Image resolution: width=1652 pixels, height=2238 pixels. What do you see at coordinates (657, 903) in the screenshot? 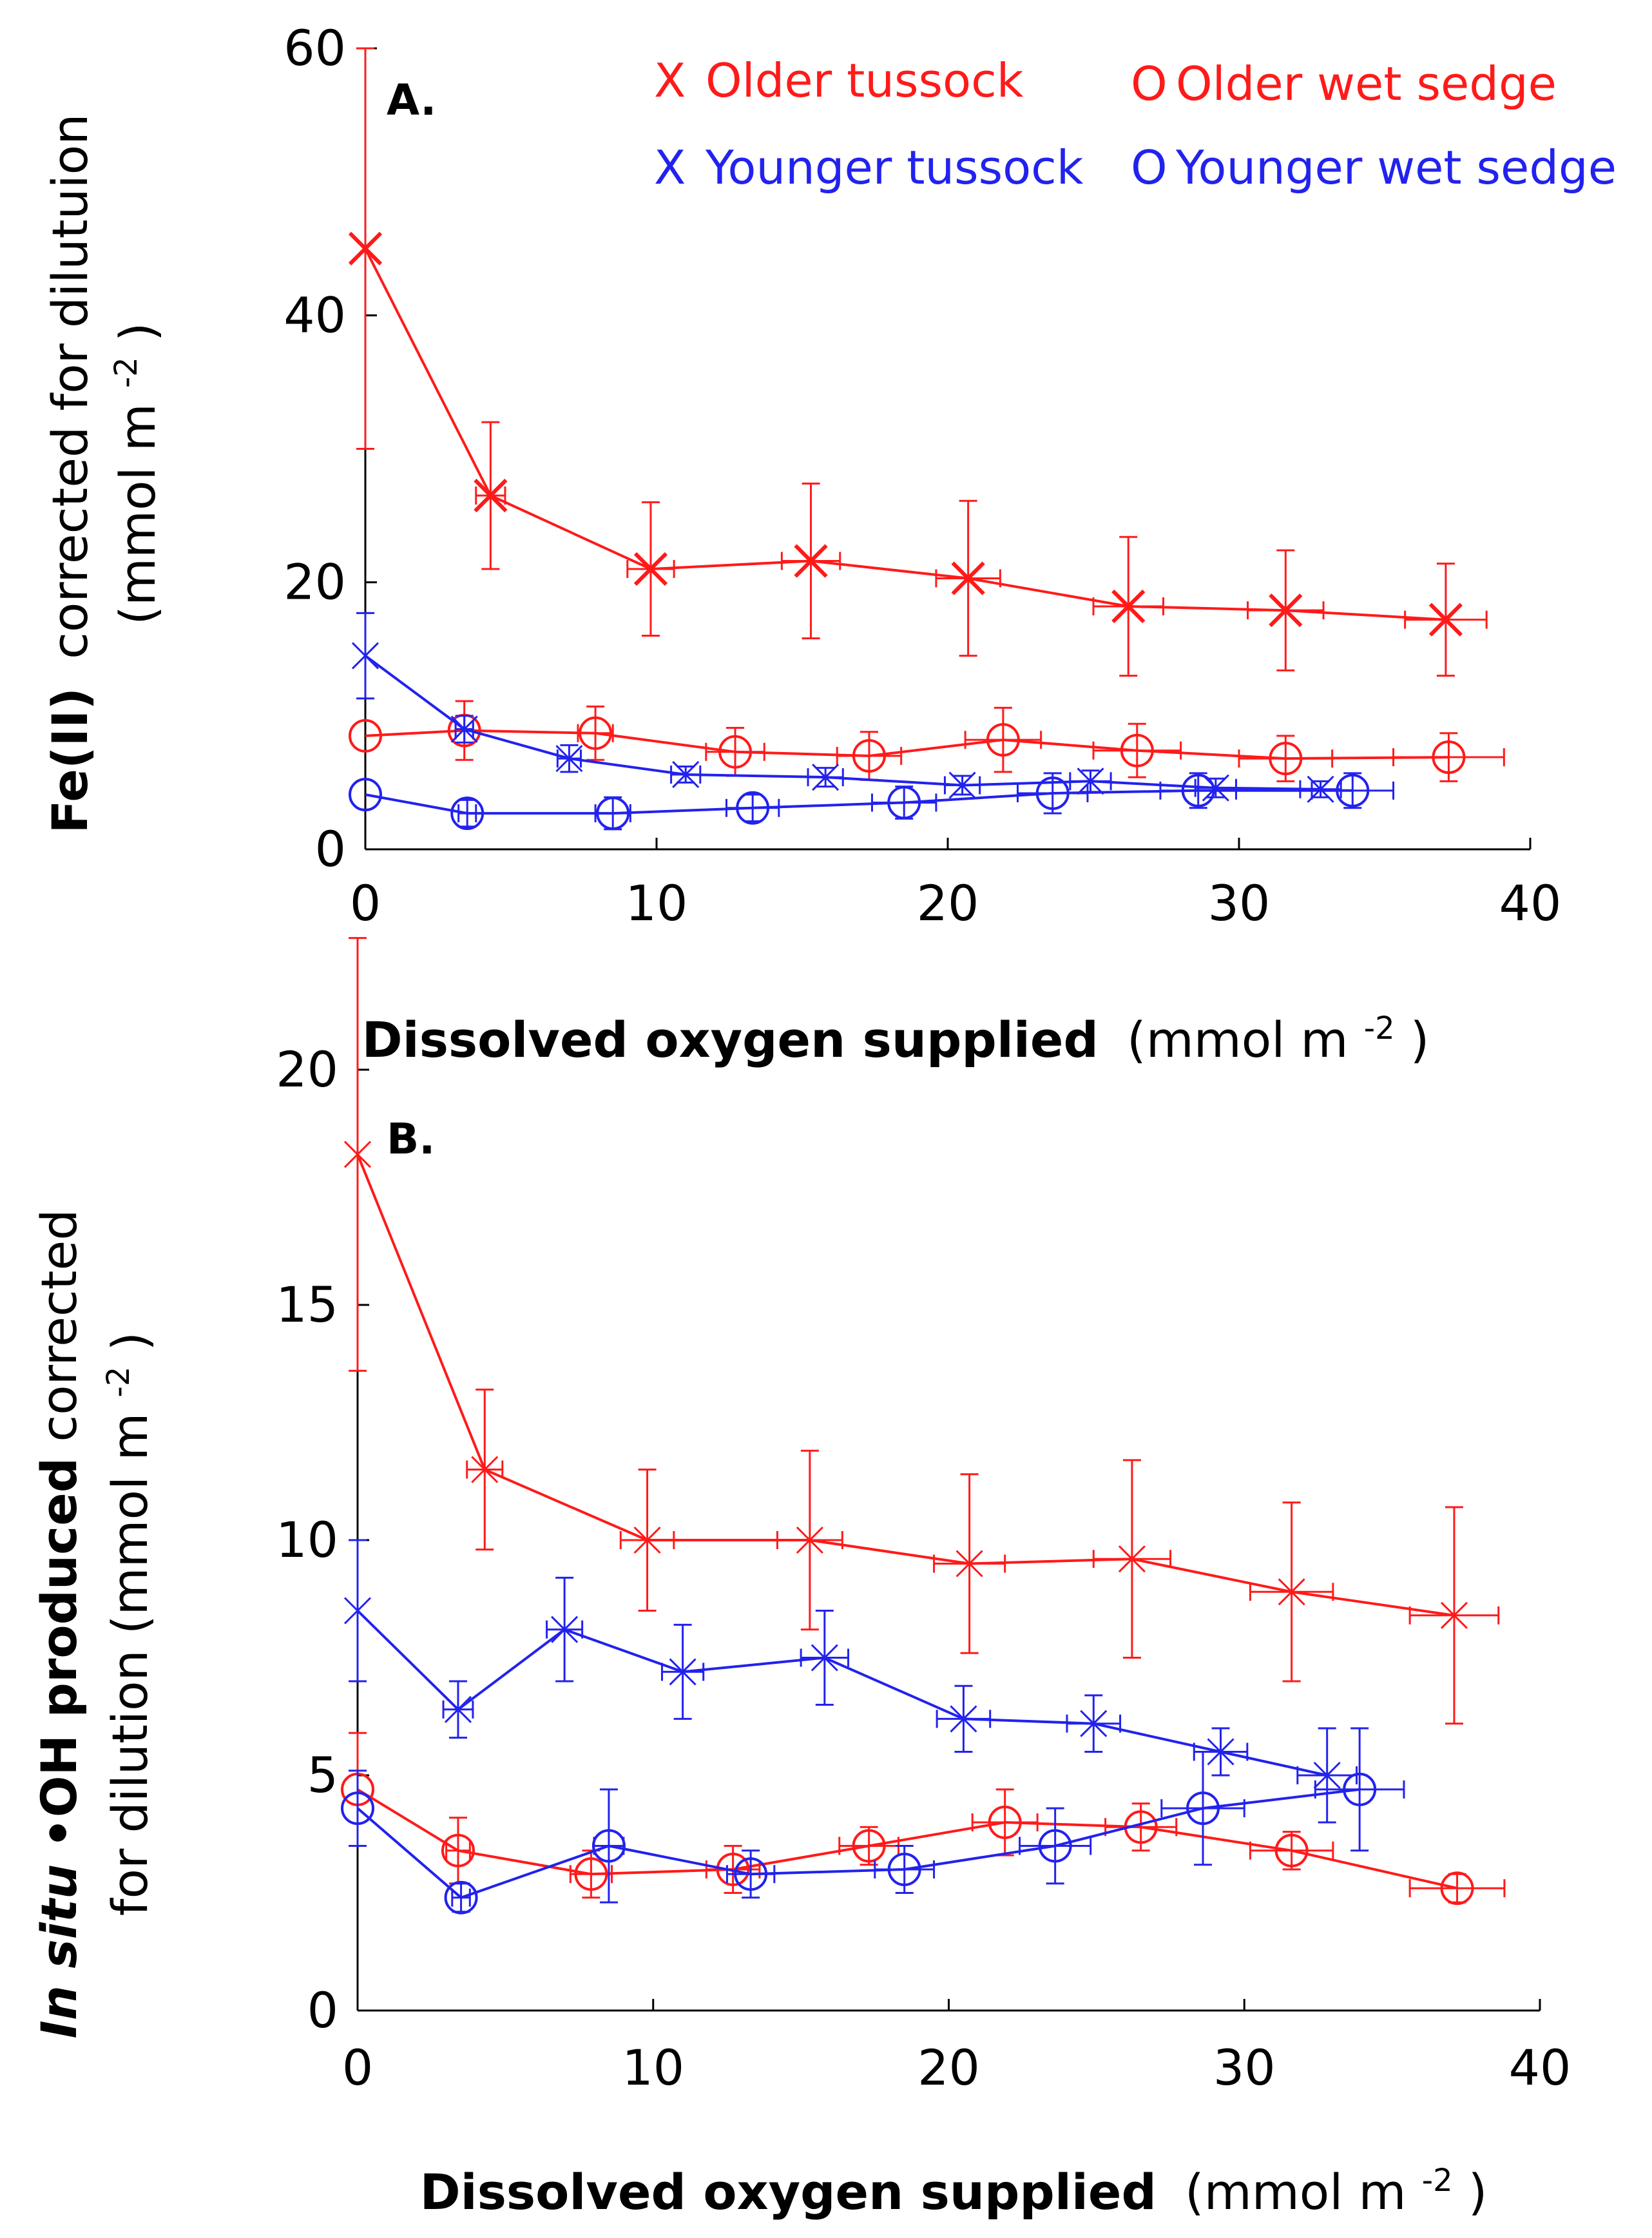
I see `panel-a-x-tick-label-10: 10` at bounding box center [657, 903].